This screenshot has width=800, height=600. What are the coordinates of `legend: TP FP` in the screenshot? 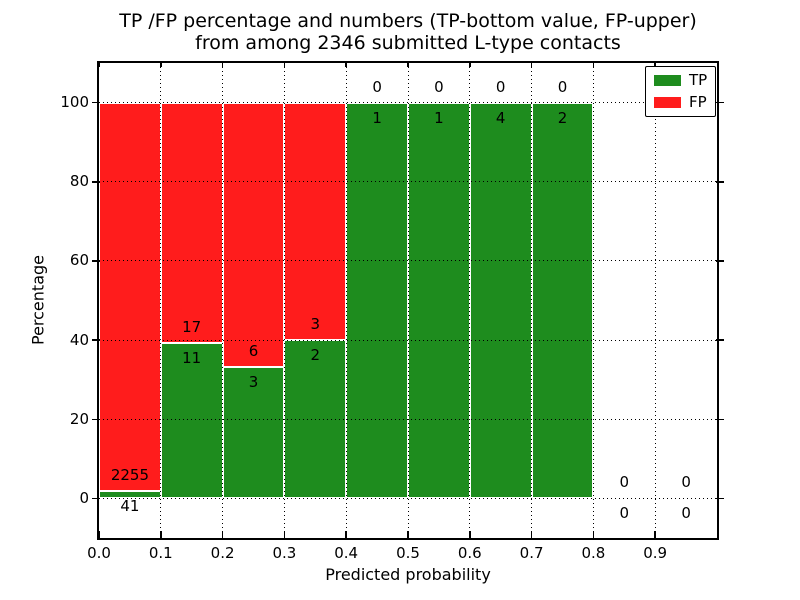 It's located at (681, 91).